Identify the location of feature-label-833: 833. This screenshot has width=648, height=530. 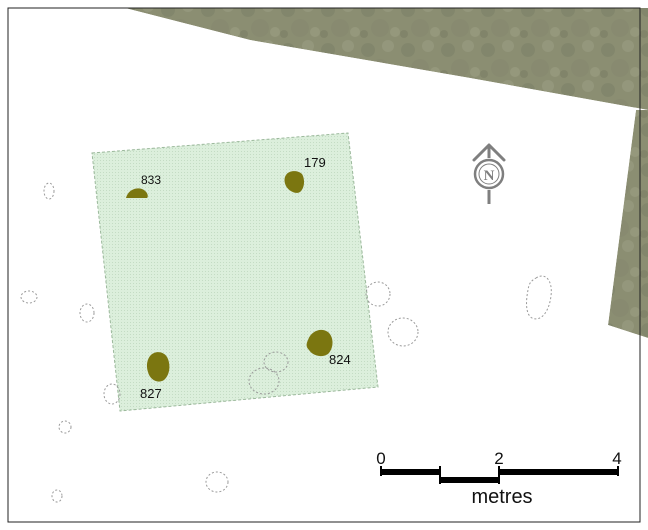
(151, 180).